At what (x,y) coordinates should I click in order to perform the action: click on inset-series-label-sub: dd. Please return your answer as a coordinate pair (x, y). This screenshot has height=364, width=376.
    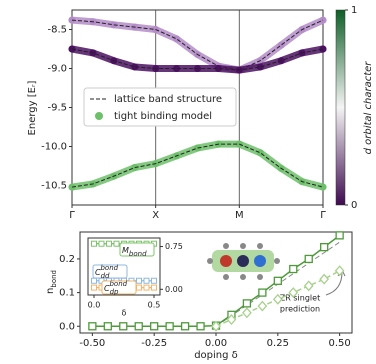
    Looking at the image, I should click on (105, 276).